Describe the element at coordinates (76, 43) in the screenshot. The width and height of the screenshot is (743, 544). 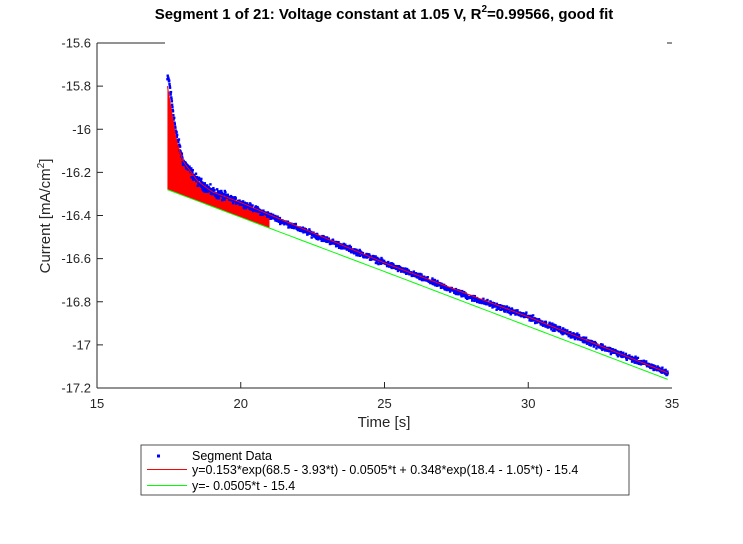
I see `y-tick-label: -15.6` at that location.